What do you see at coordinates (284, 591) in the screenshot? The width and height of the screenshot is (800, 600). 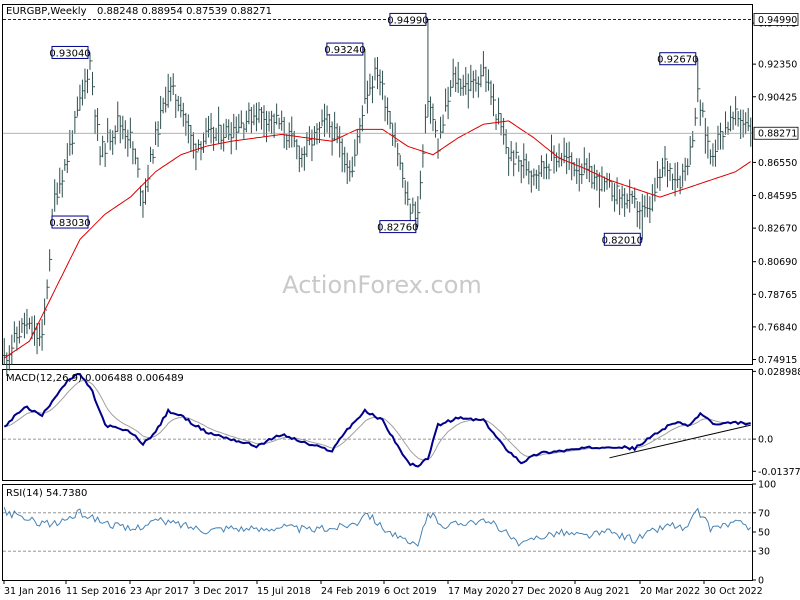 I see `x-tick-label: 15 Jul 2018` at bounding box center [284, 591].